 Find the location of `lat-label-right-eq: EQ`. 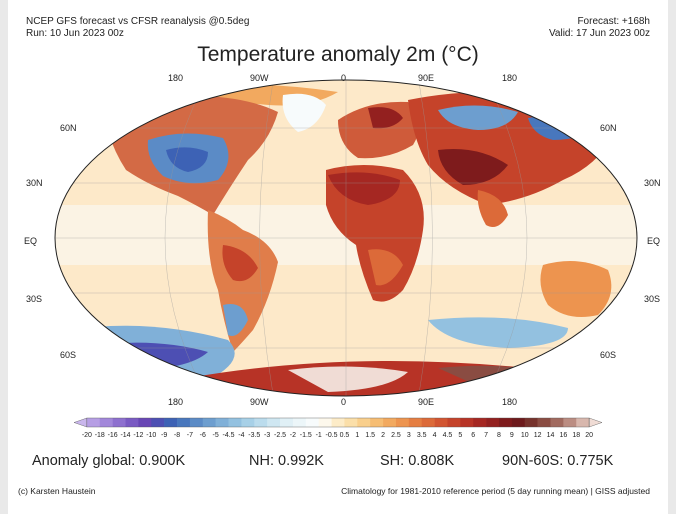

lat-label-right-eq: EQ is located at coordinates (654, 241).